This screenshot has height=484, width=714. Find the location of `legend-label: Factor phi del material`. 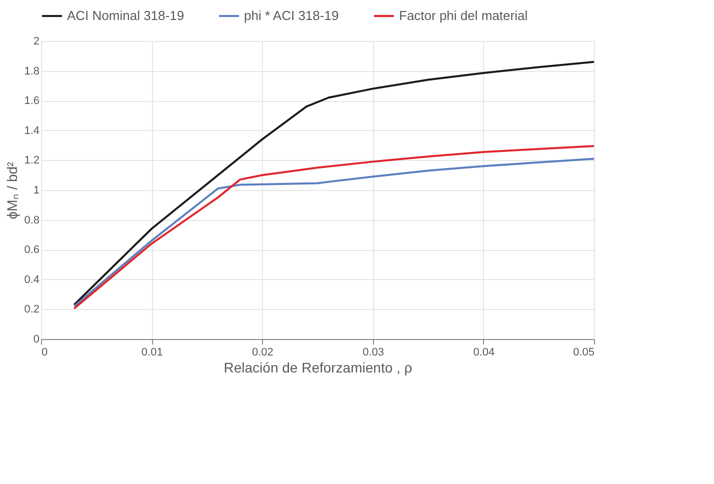

legend-label: Factor phi del material is located at coordinates (463, 15).